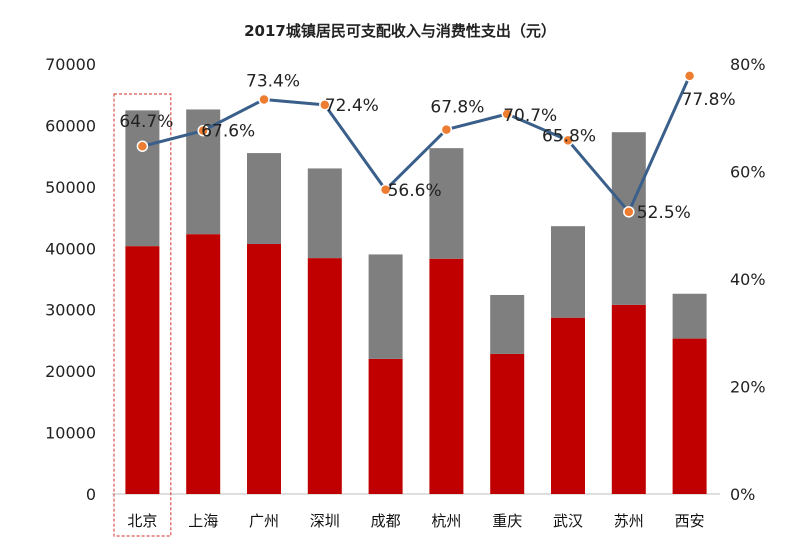  What do you see at coordinates (70, 125) in the screenshot?
I see `left-tick-label: 60000` at bounding box center [70, 125].